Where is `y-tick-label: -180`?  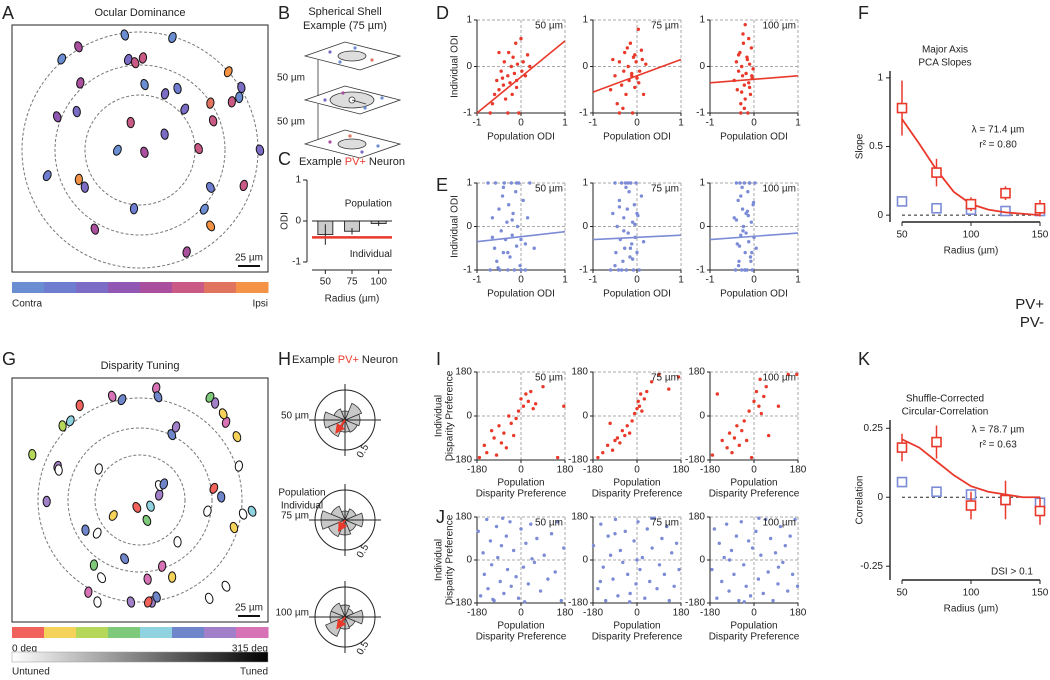 y-tick-label: -180 is located at coordinates (462, 460).